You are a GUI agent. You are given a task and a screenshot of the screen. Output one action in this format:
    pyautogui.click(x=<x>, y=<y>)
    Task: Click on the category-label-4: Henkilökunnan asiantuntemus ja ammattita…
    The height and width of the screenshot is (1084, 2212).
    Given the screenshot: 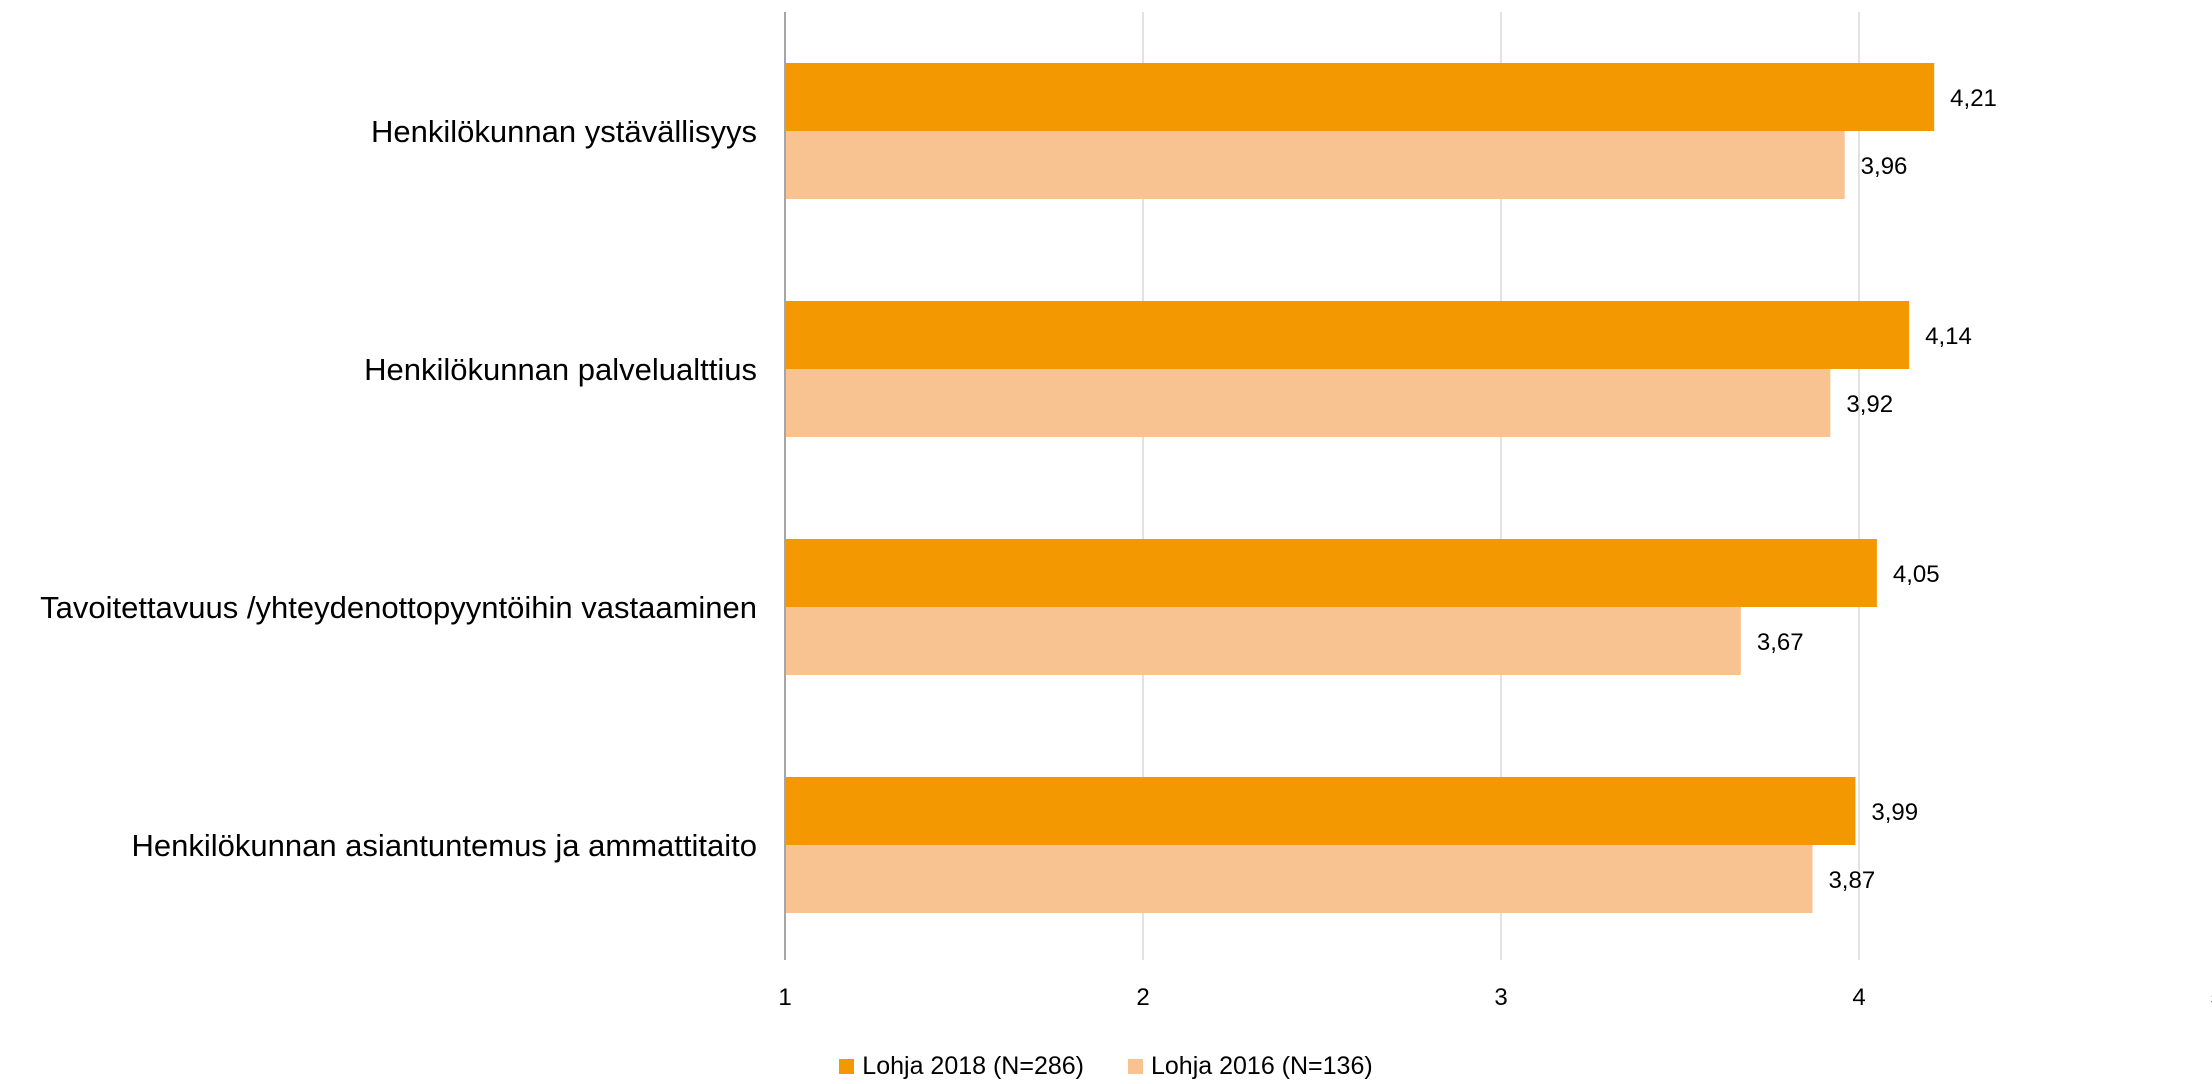 What is the action you would take?
    pyautogui.click(x=444, y=845)
    